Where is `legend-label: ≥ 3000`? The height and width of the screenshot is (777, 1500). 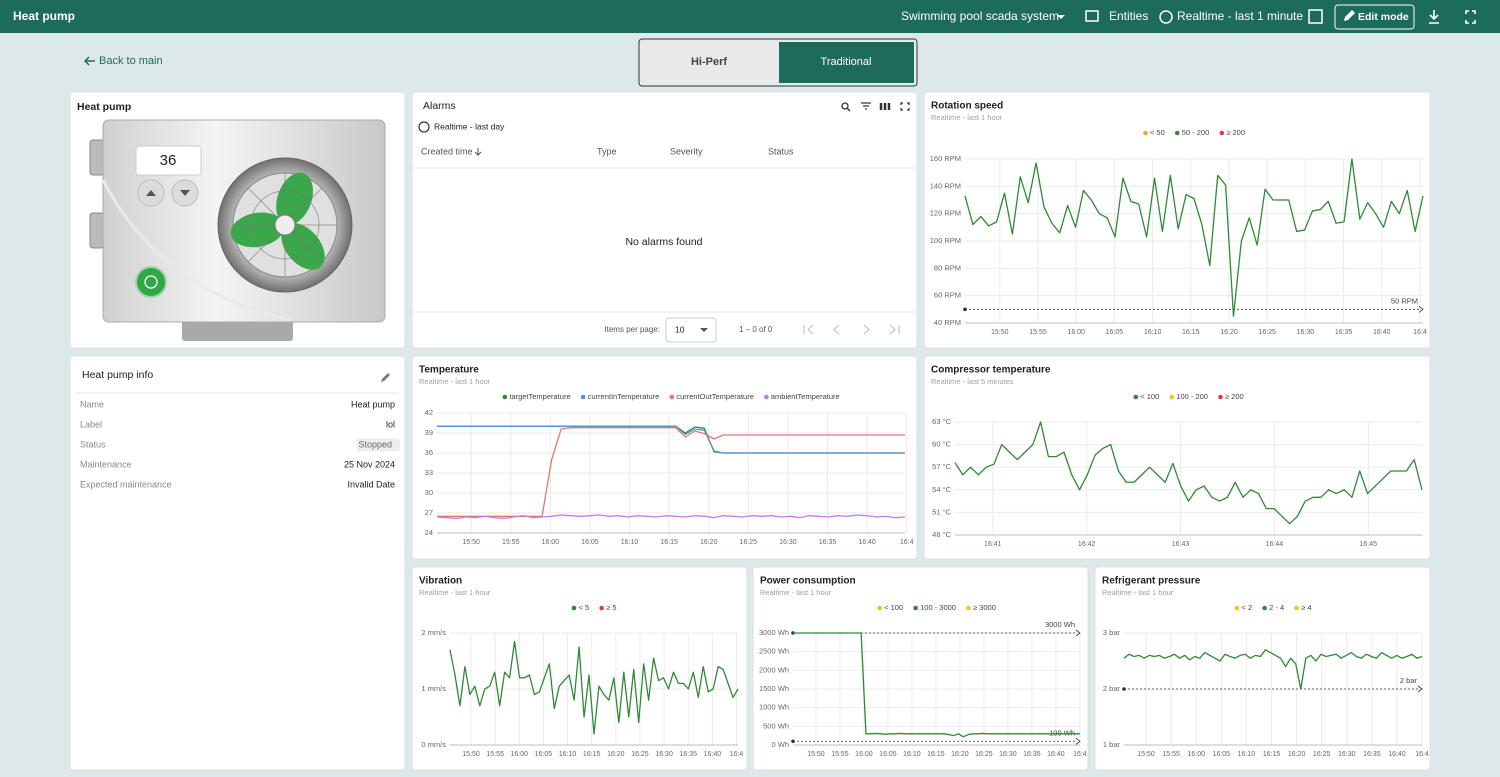
legend-label: ≥ 3000 is located at coordinates (984, 607).